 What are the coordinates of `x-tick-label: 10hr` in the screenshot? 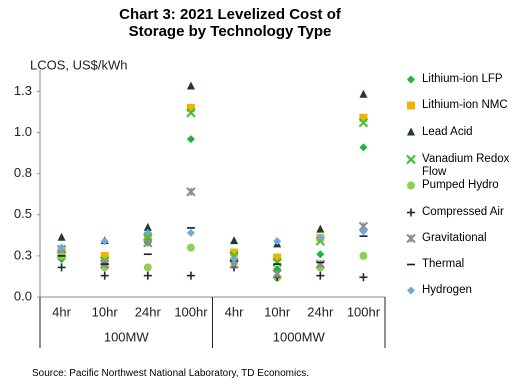 It's located at (277, 311).